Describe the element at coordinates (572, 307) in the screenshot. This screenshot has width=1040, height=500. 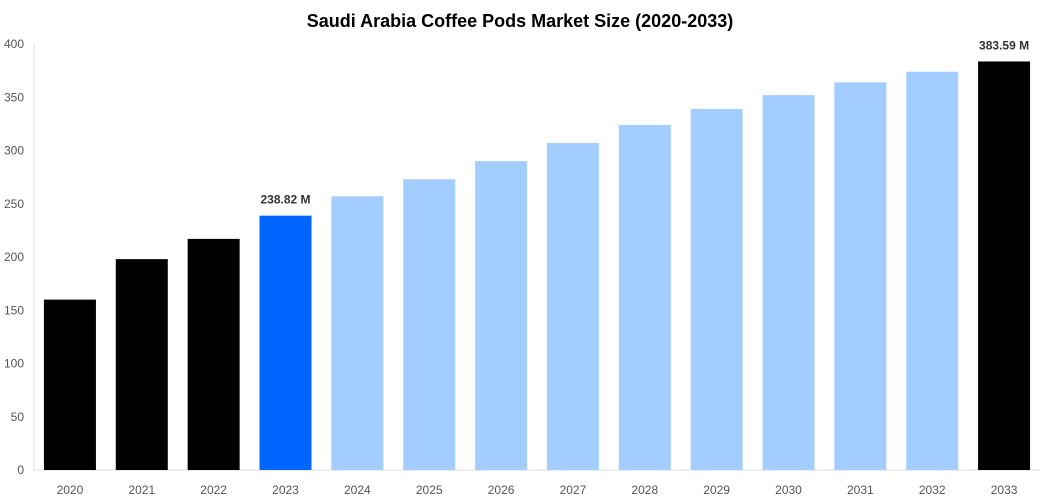
I see `bar-2027` at that location.